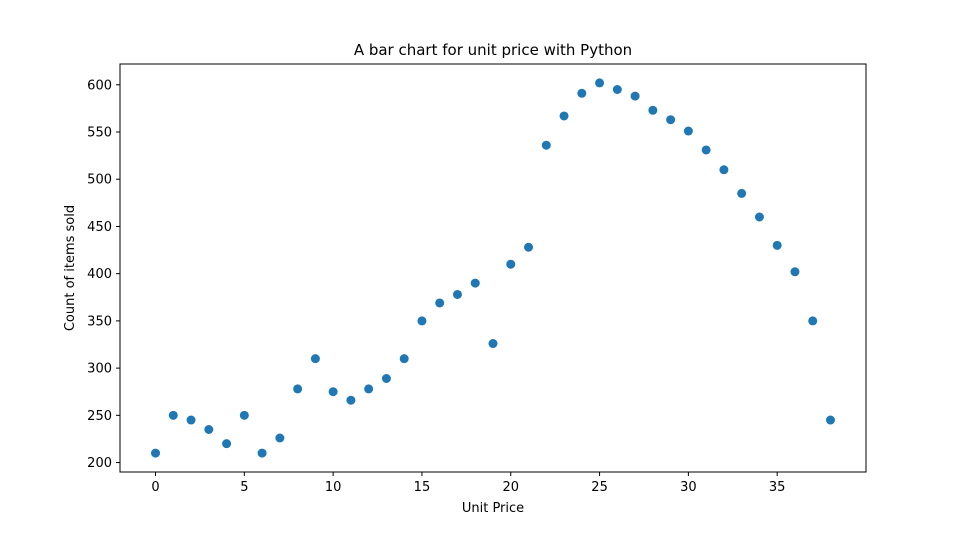 This screenshot has width=963, height=534. What do you see at coordinates (777, 487) in the screenshot?
I see `x-tick-label: 35` at bounding box center [777, 487].